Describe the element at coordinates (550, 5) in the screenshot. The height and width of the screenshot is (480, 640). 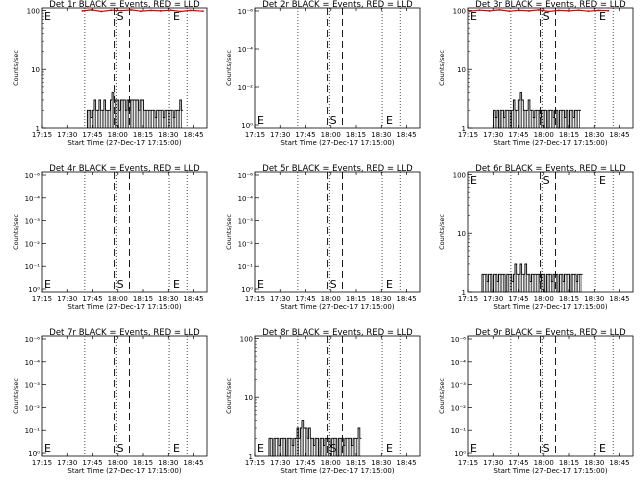
I see `panel-title: Det 3r BLACK = Events, RED = LLD` at that location.